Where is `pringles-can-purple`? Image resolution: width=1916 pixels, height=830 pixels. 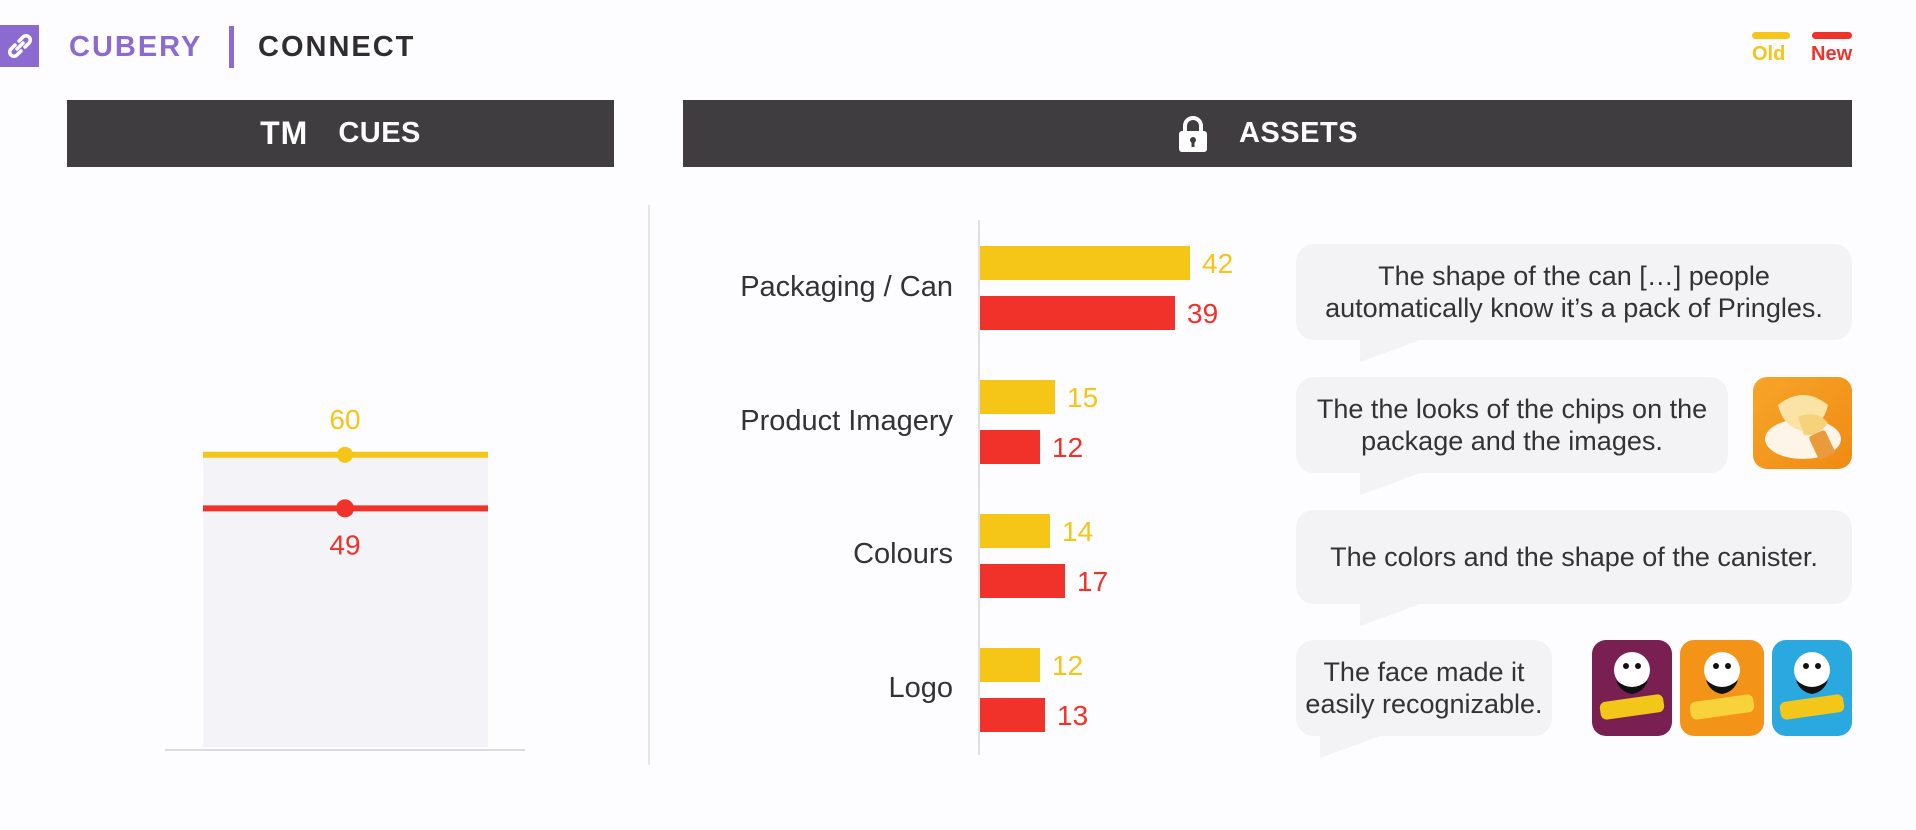 pringles-can-purple is located at coordinates (1632, 688).